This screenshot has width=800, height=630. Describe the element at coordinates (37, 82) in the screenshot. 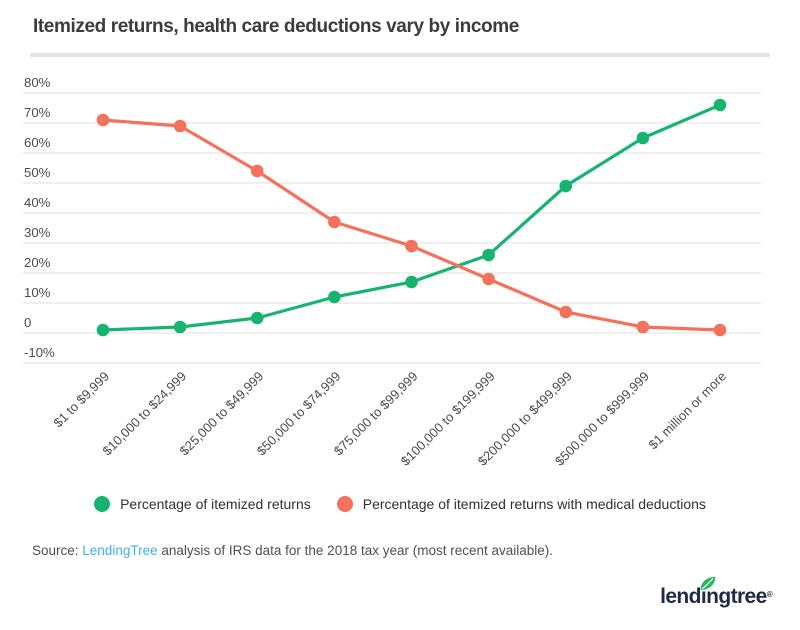

I see `y-axis-tick-label: 80%` at that location.